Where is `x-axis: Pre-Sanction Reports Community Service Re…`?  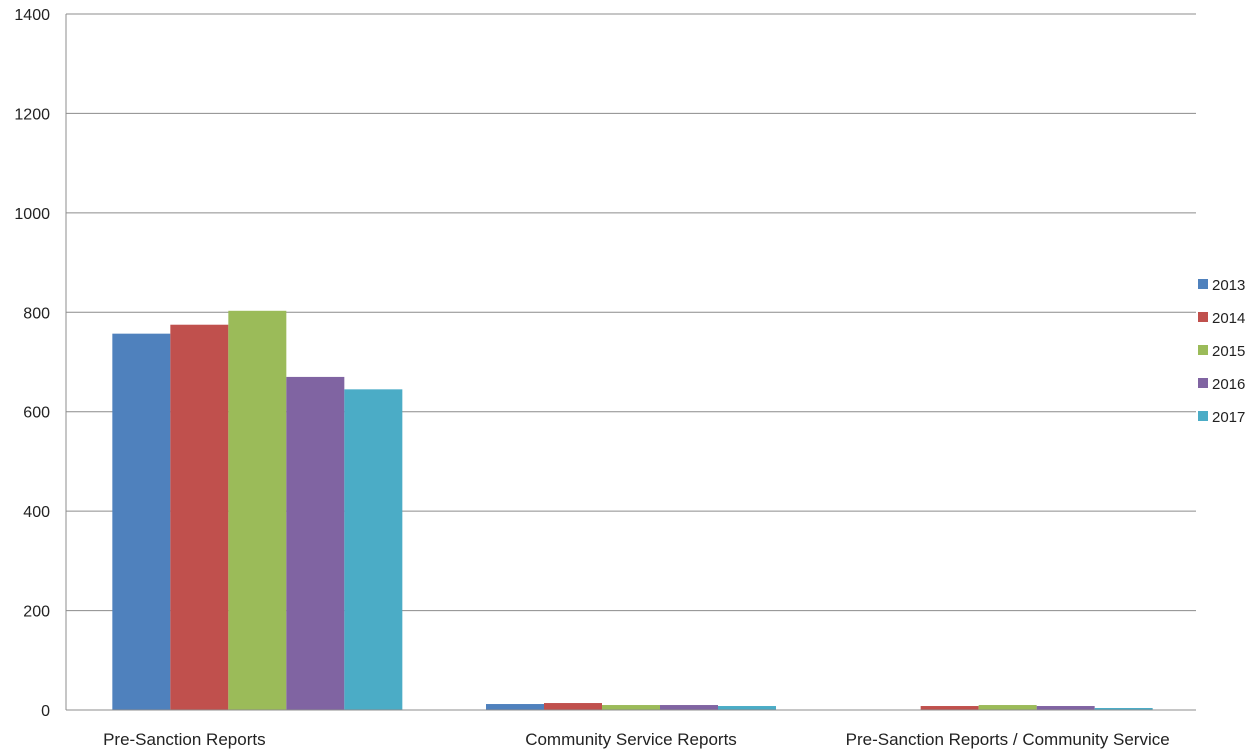 x-axis: Pre-Sanction Reports Community Service Re… is located at coordinates (631, 729).